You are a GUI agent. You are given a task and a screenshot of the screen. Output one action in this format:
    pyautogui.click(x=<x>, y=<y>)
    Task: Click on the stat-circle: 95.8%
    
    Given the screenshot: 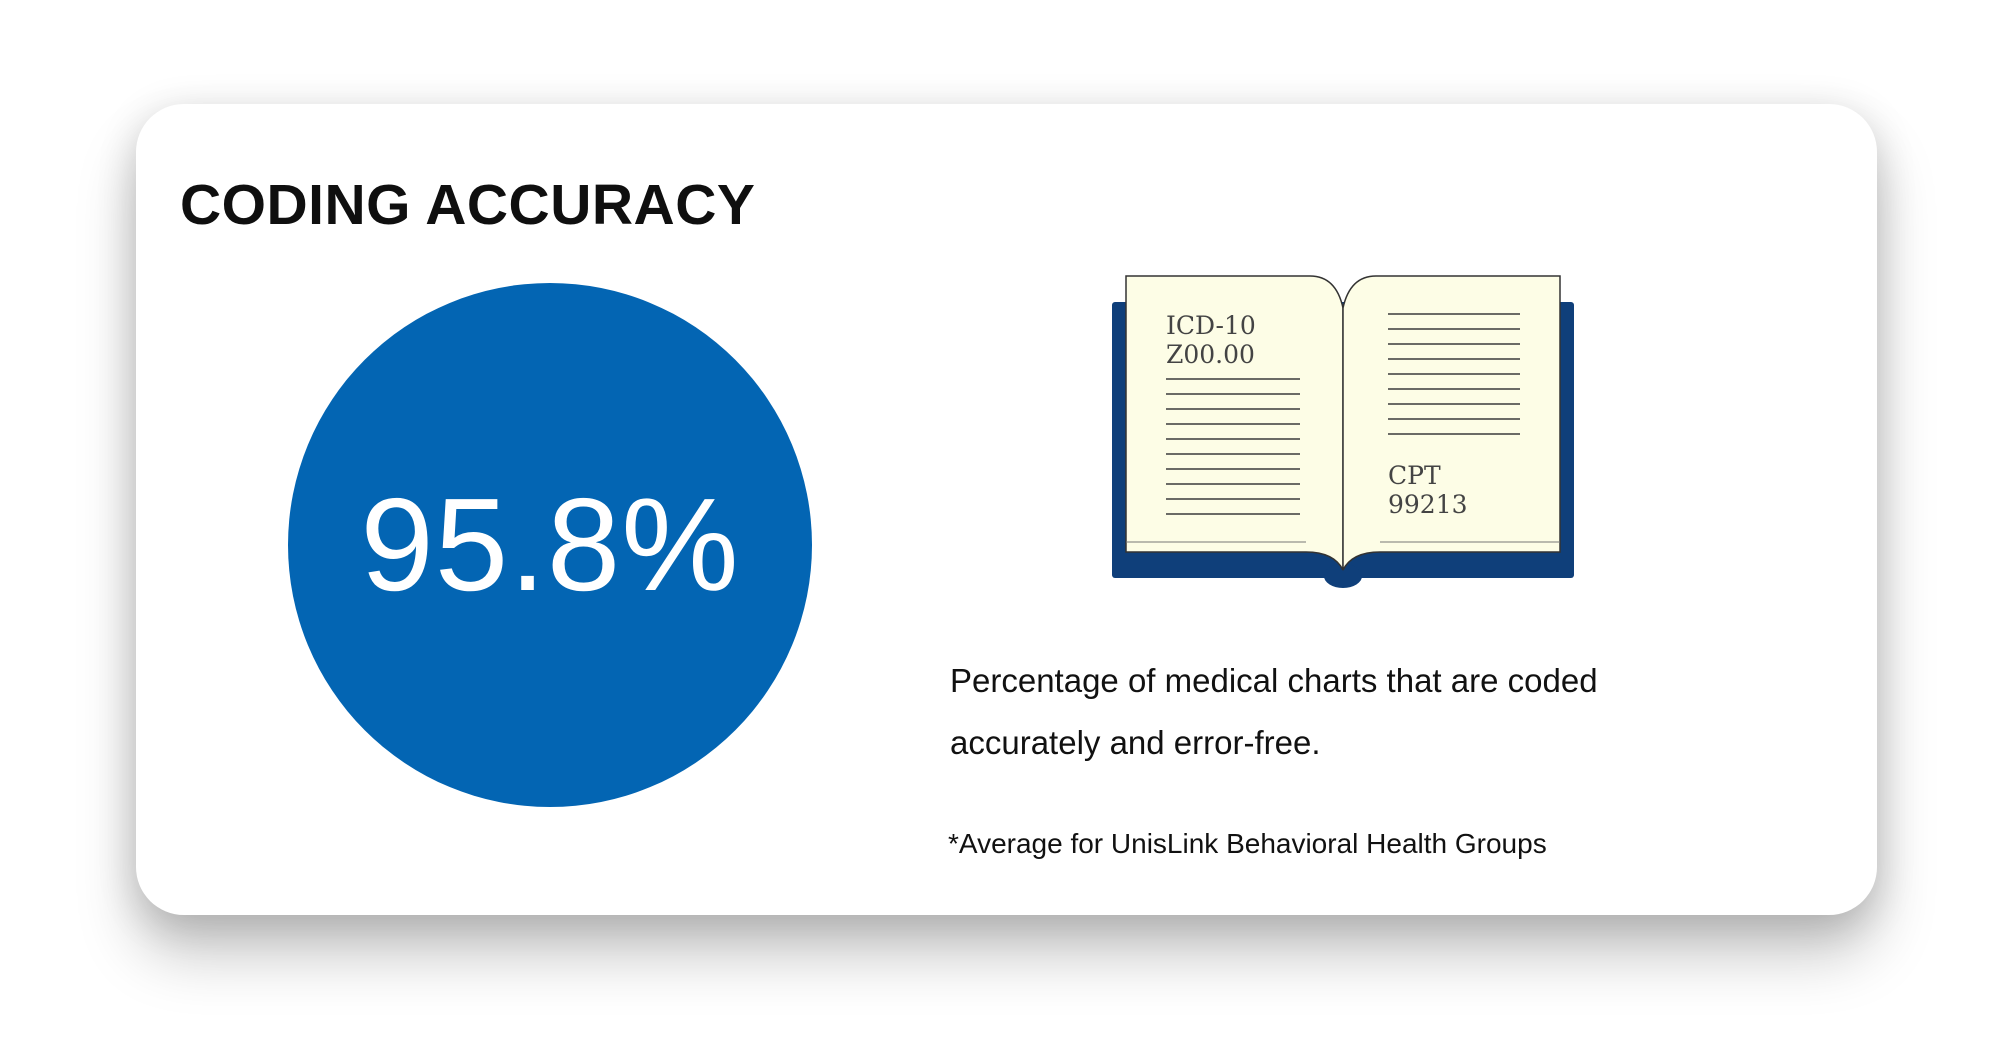 What is the action you would take?
    pyautogui.click(x=550, y=545)
    